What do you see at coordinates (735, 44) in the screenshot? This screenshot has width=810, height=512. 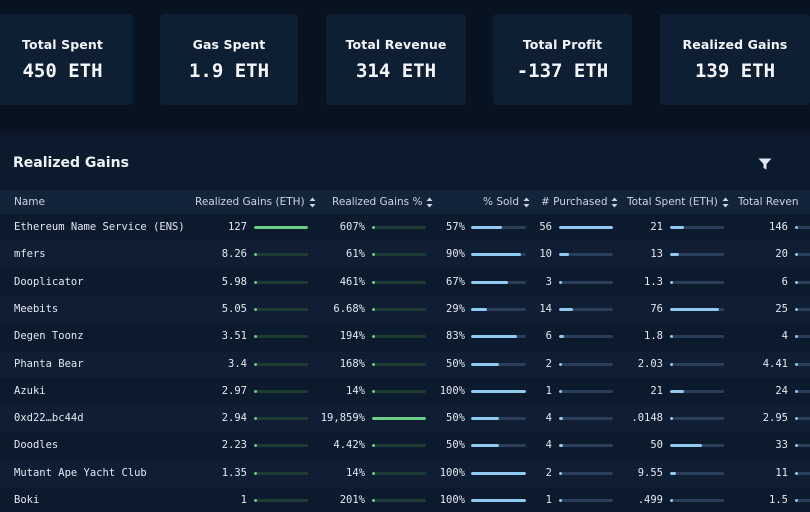 I see `stat-label: Realized Gains` at bounding box center [735, 44].